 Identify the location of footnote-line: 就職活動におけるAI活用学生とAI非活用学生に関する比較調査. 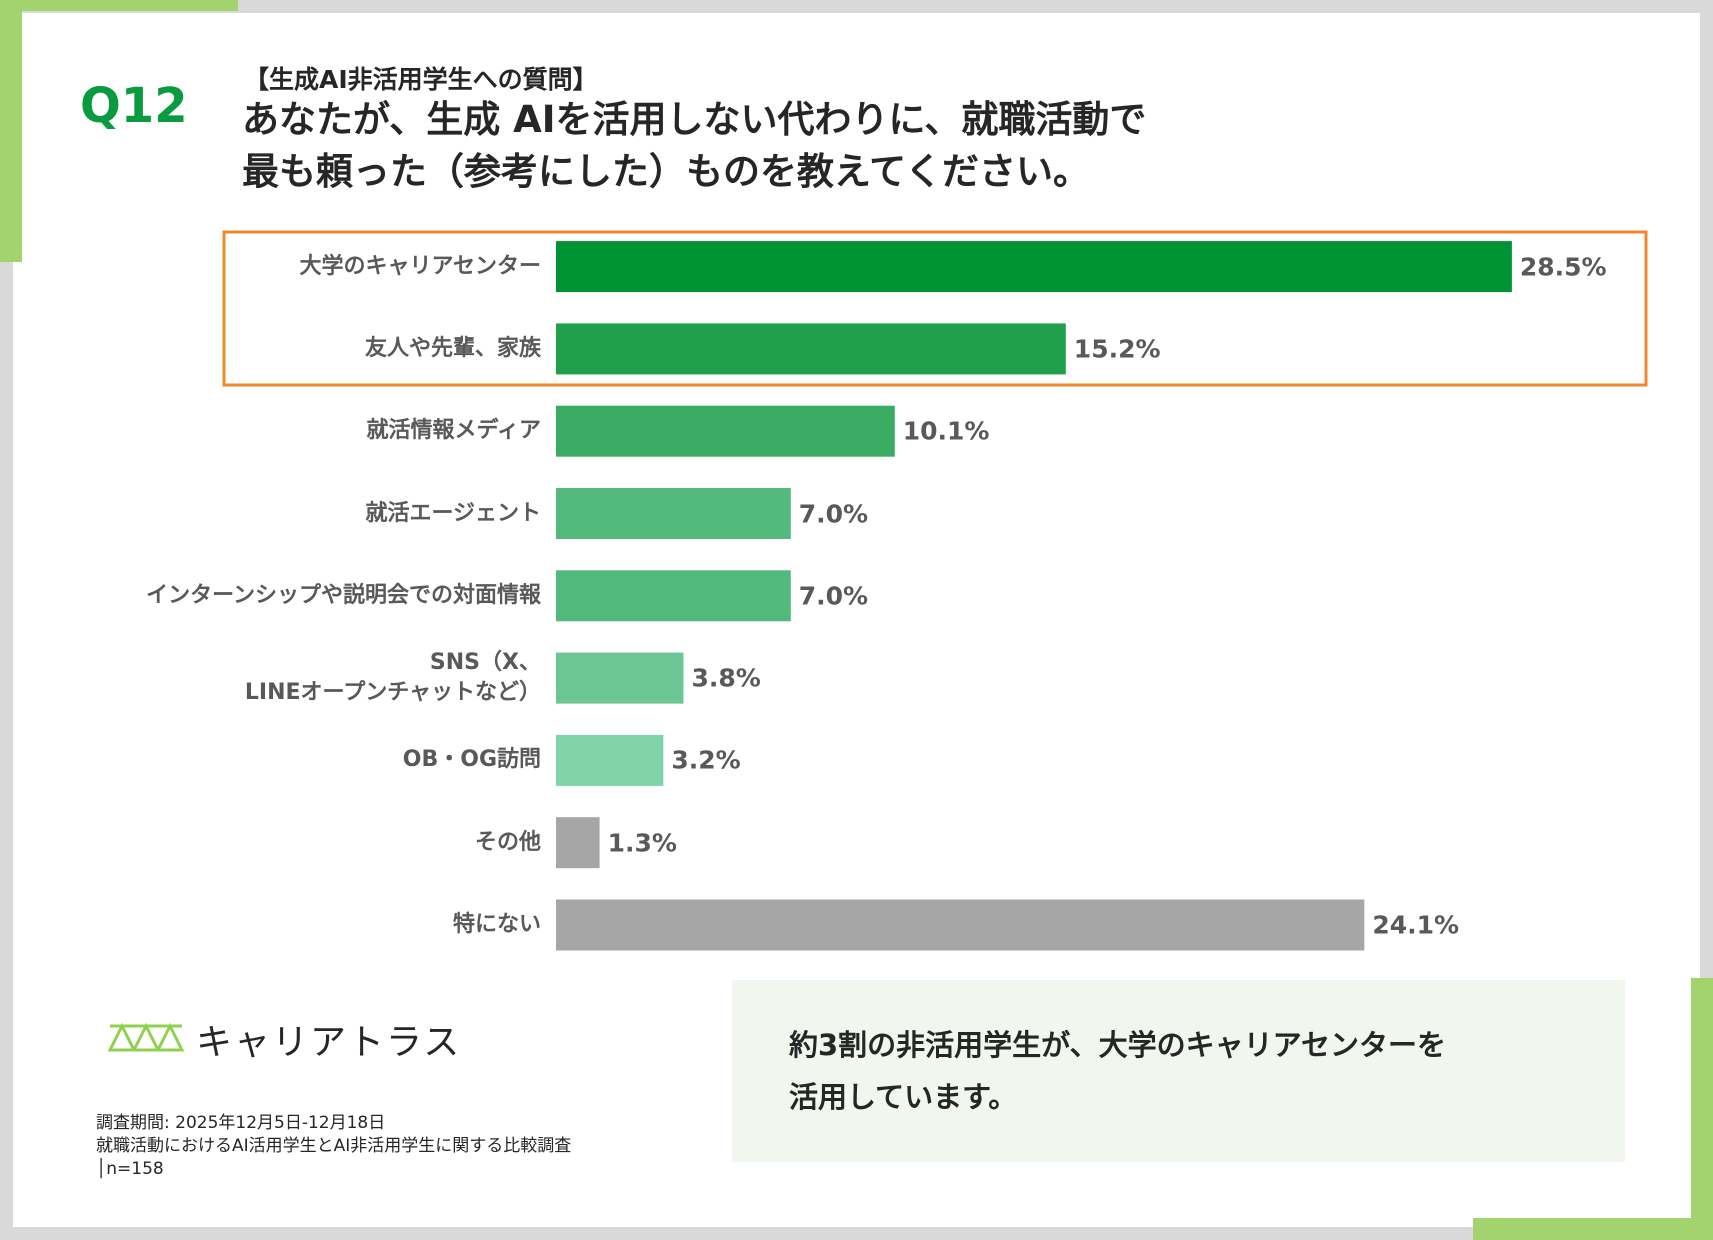
(334, 1146).